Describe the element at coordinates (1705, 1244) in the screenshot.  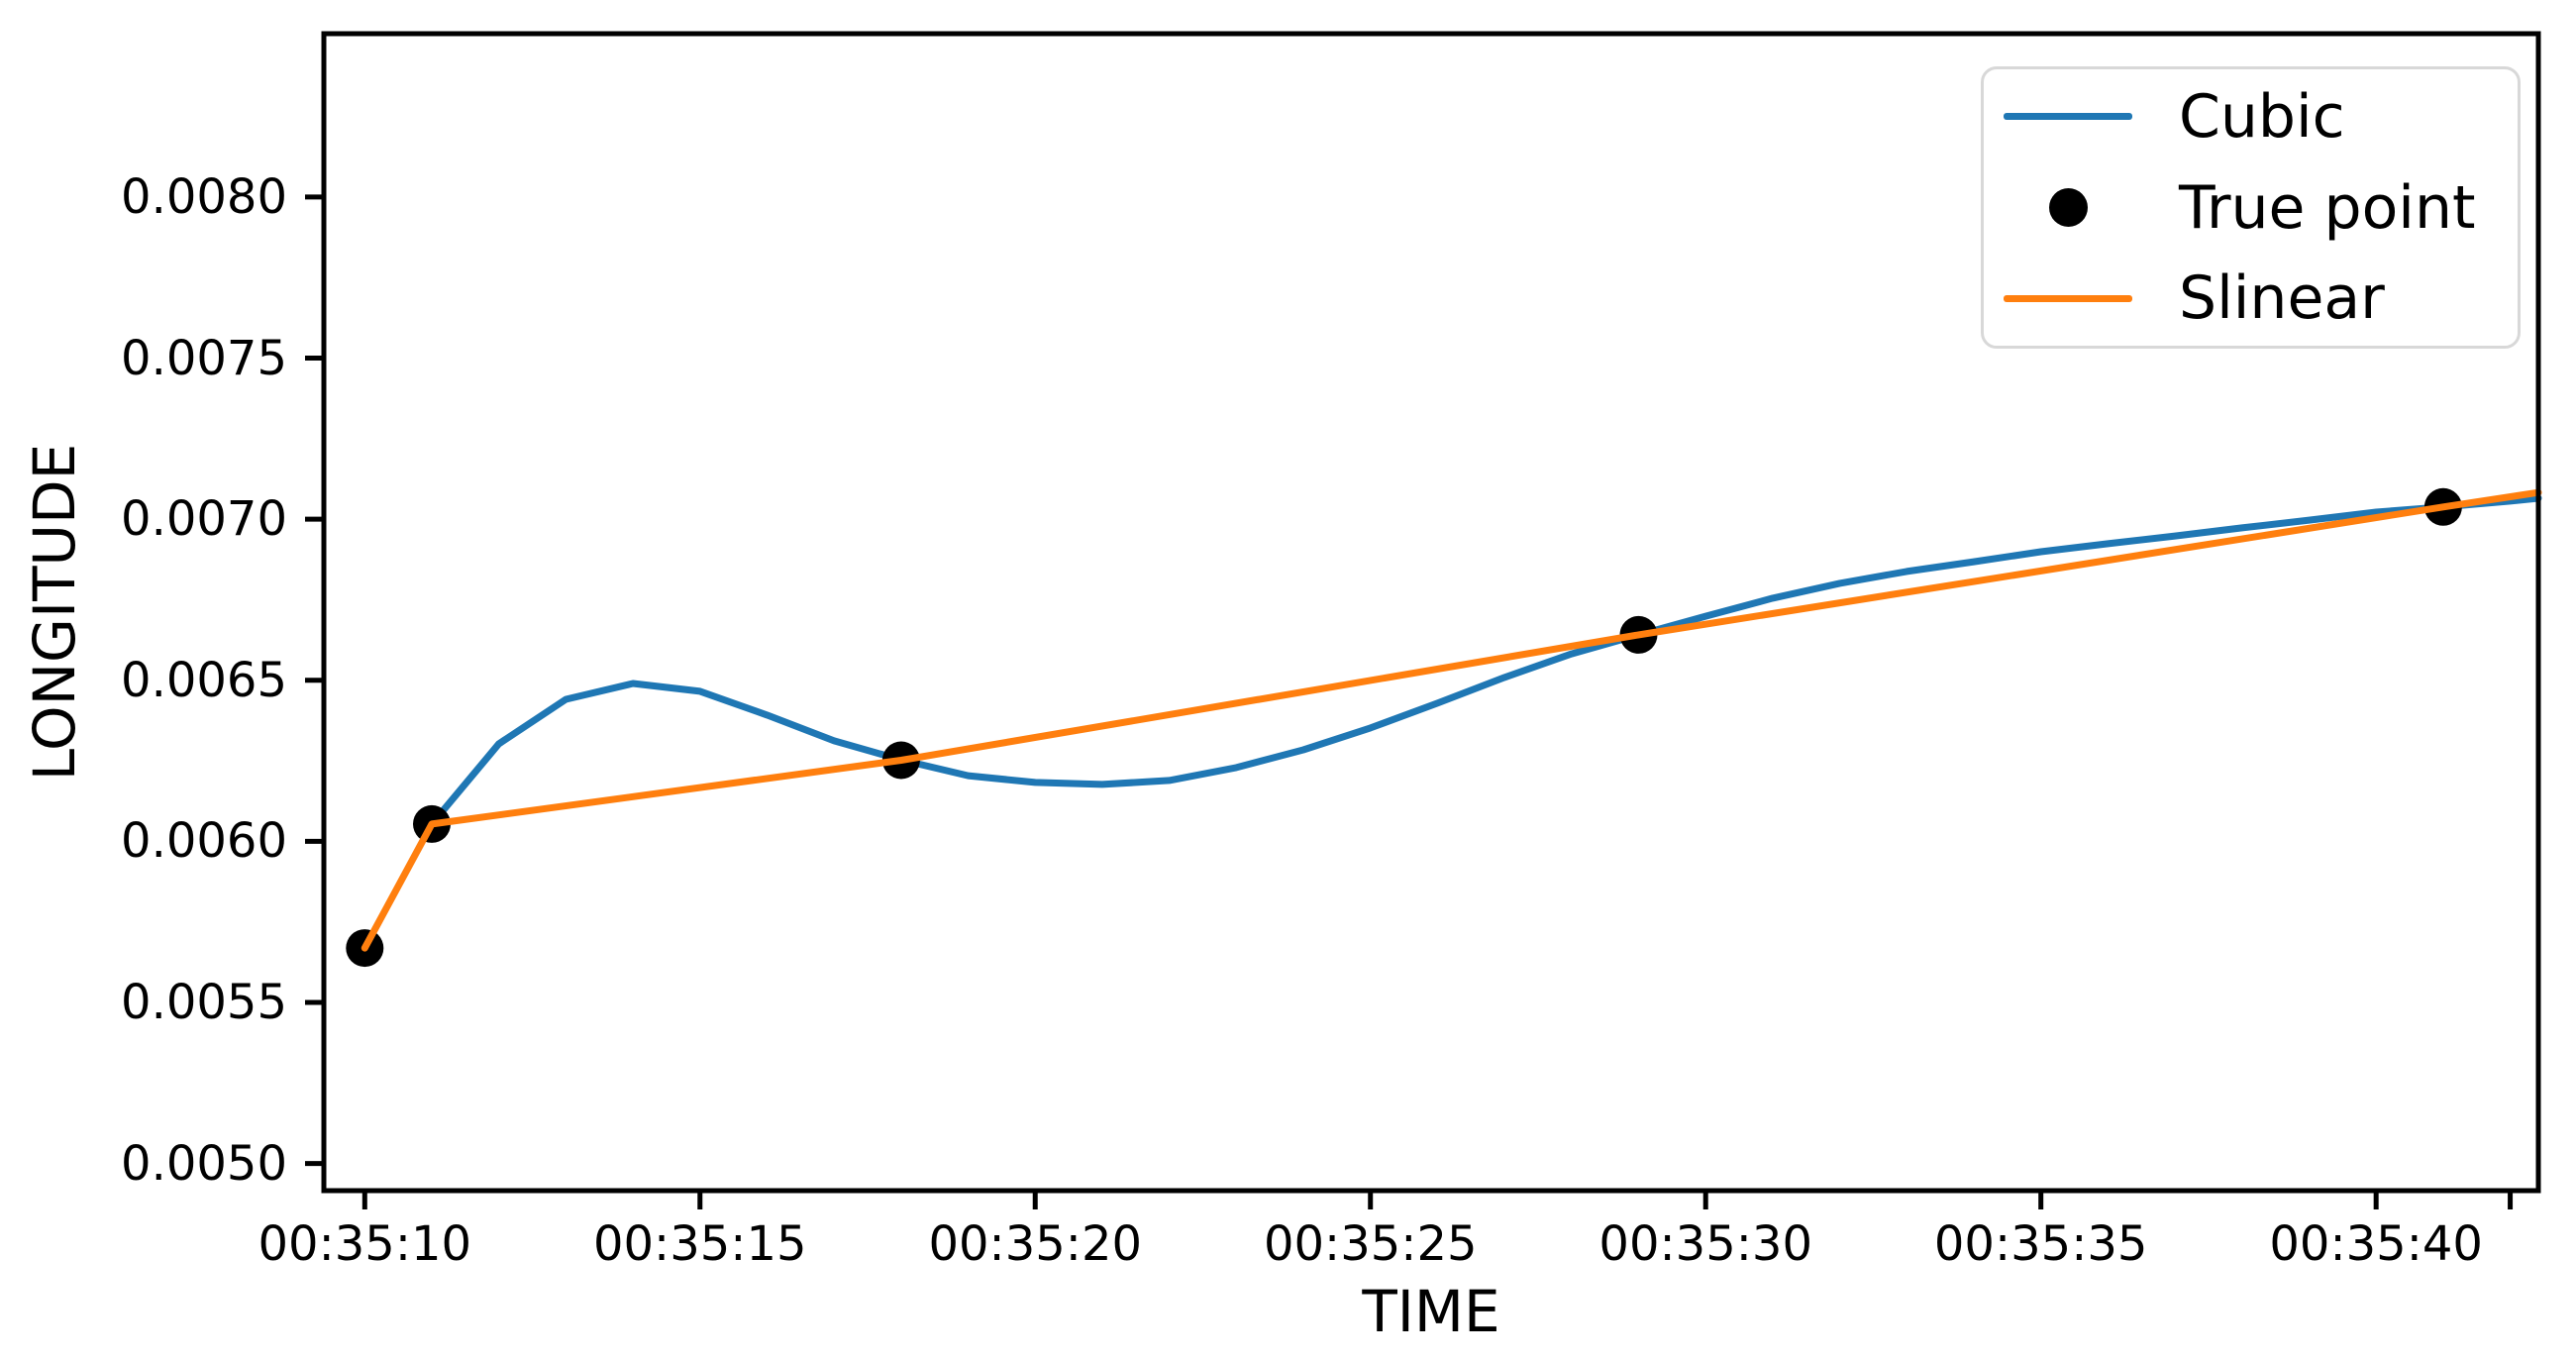
I see `x-tick-label: 00:35:30` at that location.